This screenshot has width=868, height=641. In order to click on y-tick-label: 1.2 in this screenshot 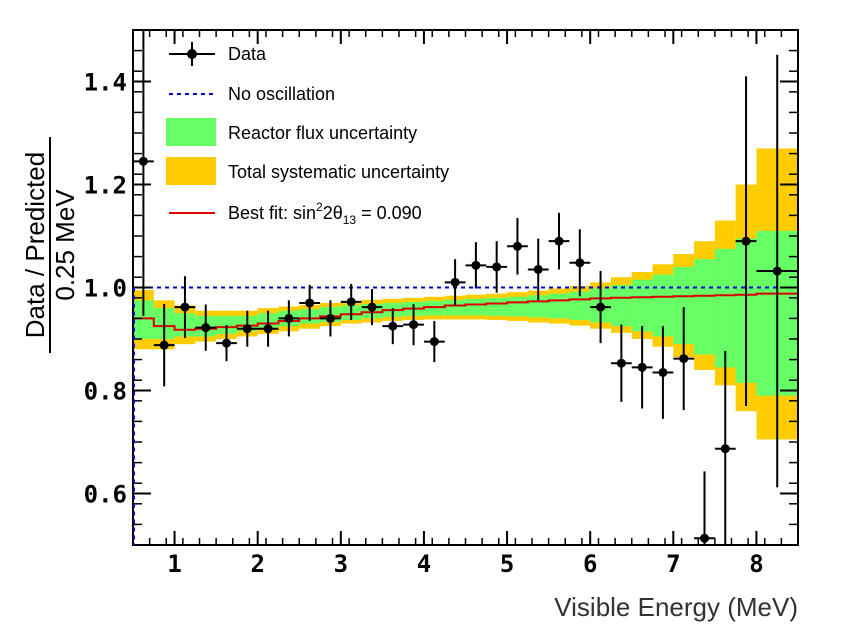, I will do `click(105, 186)`.